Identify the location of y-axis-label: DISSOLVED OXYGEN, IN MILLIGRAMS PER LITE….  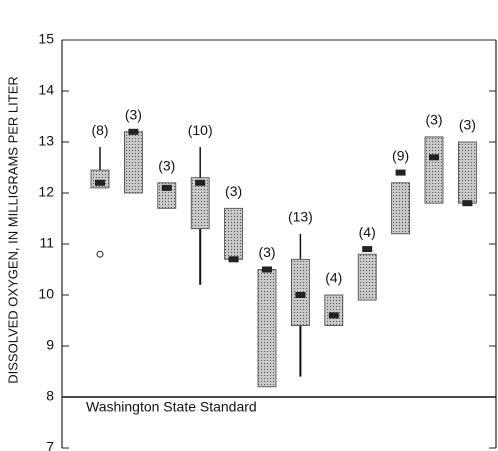
(12, 230).